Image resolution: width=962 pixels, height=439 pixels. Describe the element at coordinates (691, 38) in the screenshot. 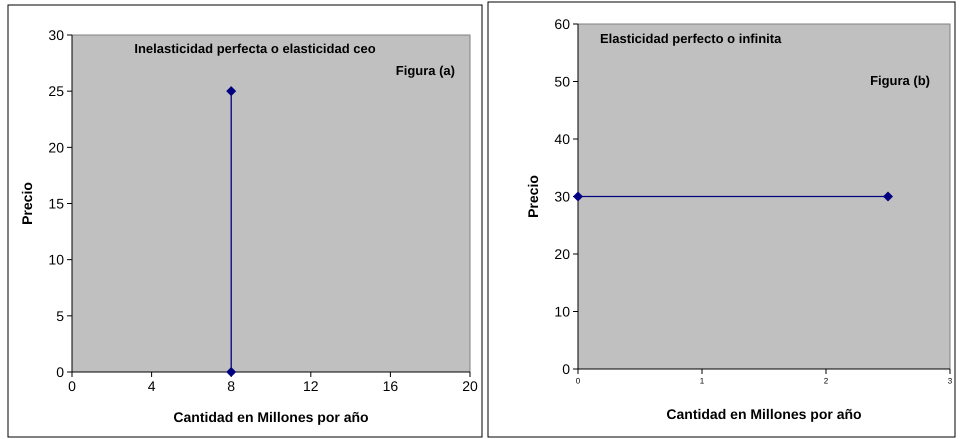

I see `text: Elasticidad perfecto o infinita` at that location.